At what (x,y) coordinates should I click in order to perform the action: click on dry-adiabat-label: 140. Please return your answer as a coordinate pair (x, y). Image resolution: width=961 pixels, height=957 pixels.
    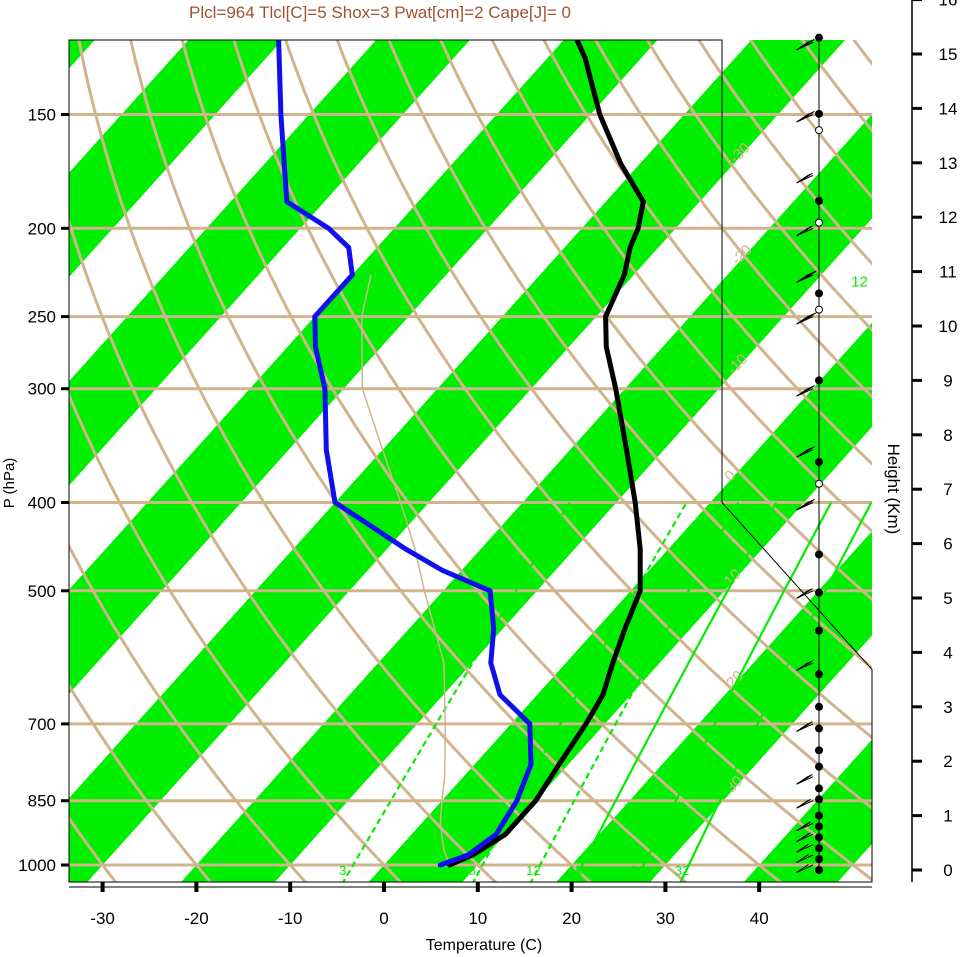
    Looking at the image, I should click on (675, 0).